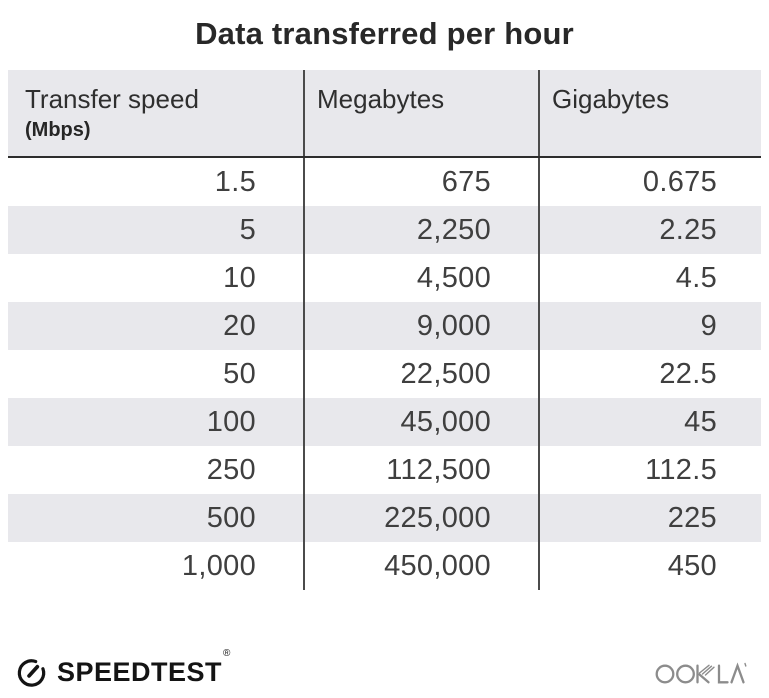  What do you see at coordinates (112, 99) in the screenshot?
I see `header-transfer-speed-label: Transfer speed` at bounding box center [112, 99].